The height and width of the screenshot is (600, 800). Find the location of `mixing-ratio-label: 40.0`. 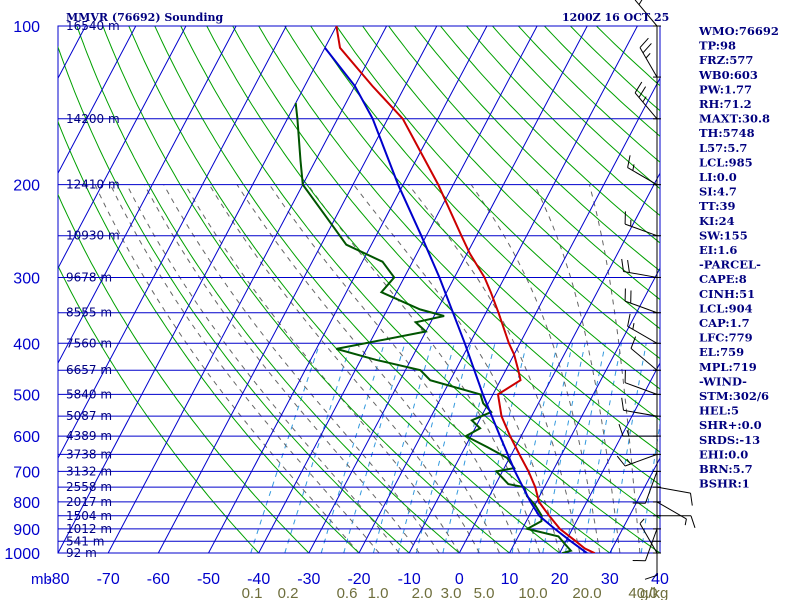

mixing-ratio-label: 40.0 is located at coordinates (642, 592).